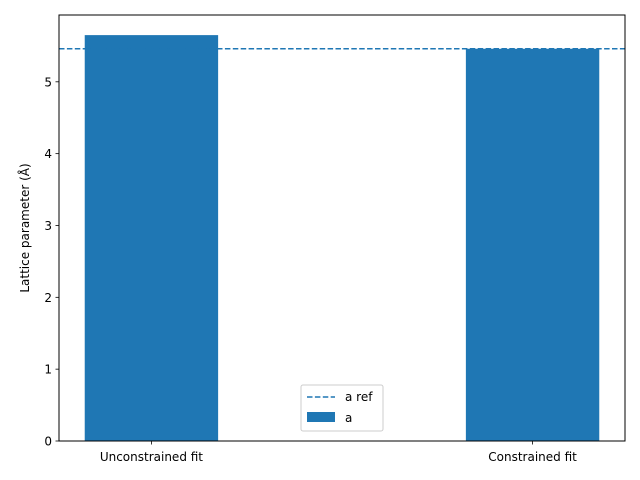 Image resolution: width=640 pixels, height=480 pixels. What do you see at coordinates (48, 370) in the screenshot?
I see `y-tick-label: 1` at bounding box center [48, 370].